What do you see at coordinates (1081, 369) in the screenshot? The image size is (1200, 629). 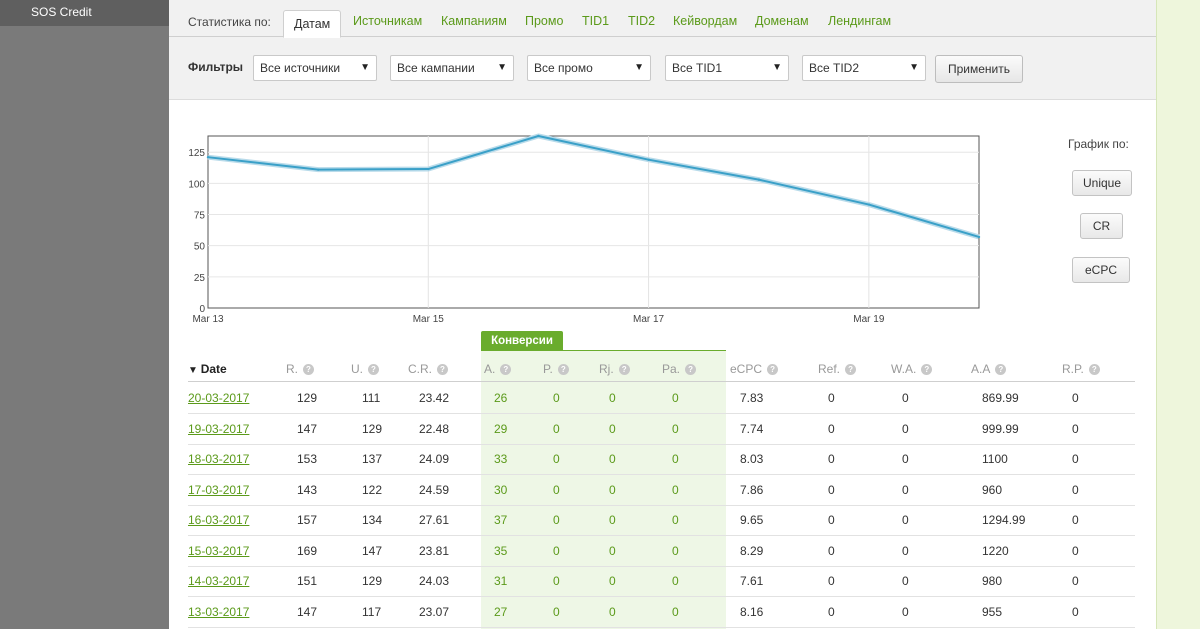 I see `col-header-rp: R.P.?` at bounding box center [1081, 369].